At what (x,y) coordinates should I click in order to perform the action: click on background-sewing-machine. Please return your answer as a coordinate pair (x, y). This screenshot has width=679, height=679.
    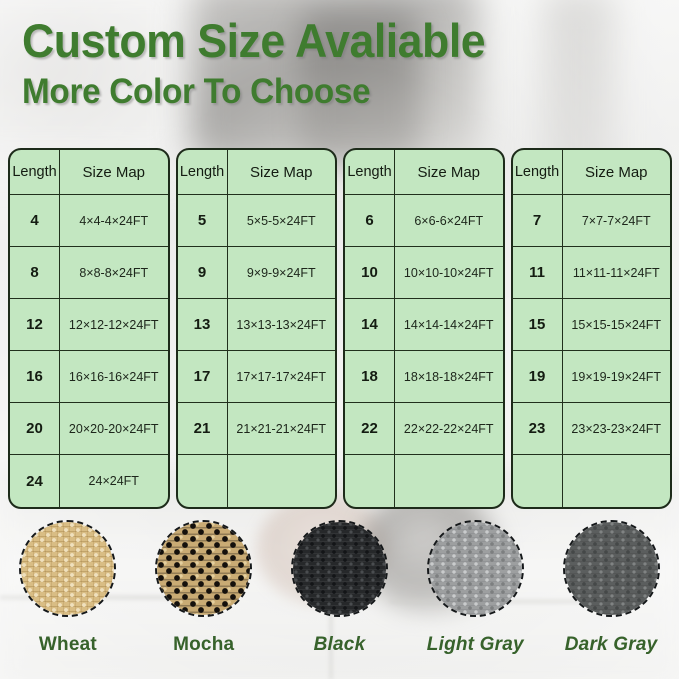
    Looking at the image, I should click on (335, 82).